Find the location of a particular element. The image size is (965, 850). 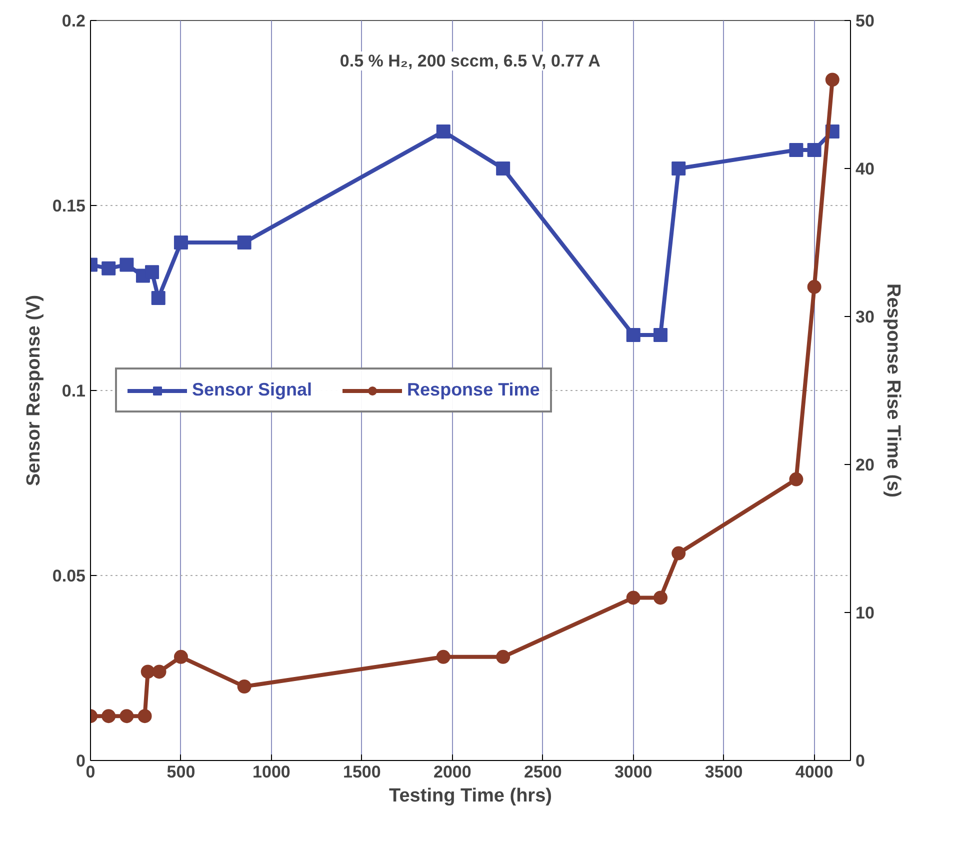

x-axis-title: Testing Time (hrs) is located at coordinates (470, 796).